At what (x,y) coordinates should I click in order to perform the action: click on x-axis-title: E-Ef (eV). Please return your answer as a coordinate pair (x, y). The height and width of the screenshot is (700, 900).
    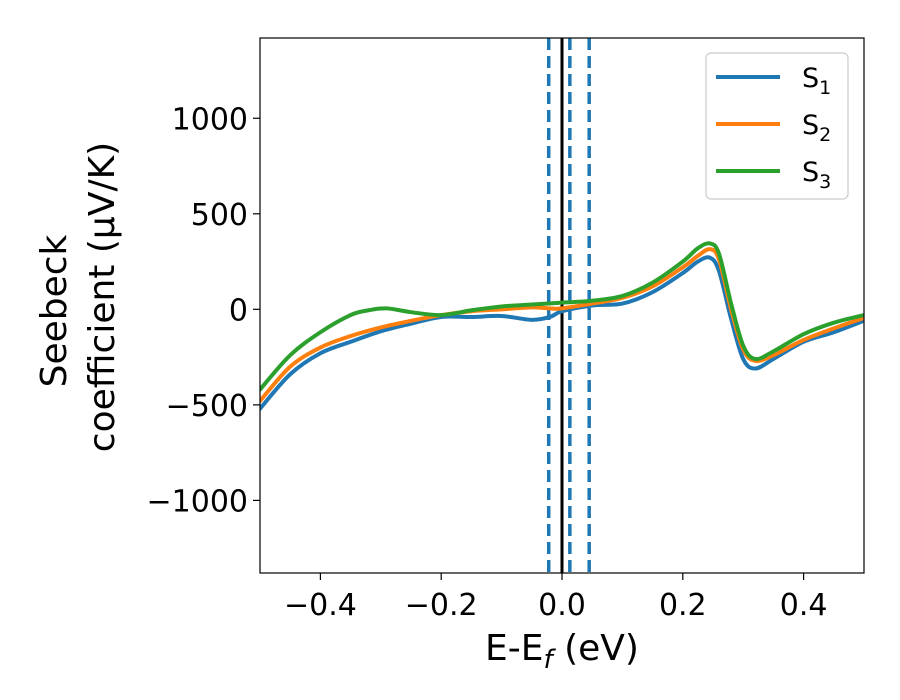
    Looking at the image, I should click on (562, 651).